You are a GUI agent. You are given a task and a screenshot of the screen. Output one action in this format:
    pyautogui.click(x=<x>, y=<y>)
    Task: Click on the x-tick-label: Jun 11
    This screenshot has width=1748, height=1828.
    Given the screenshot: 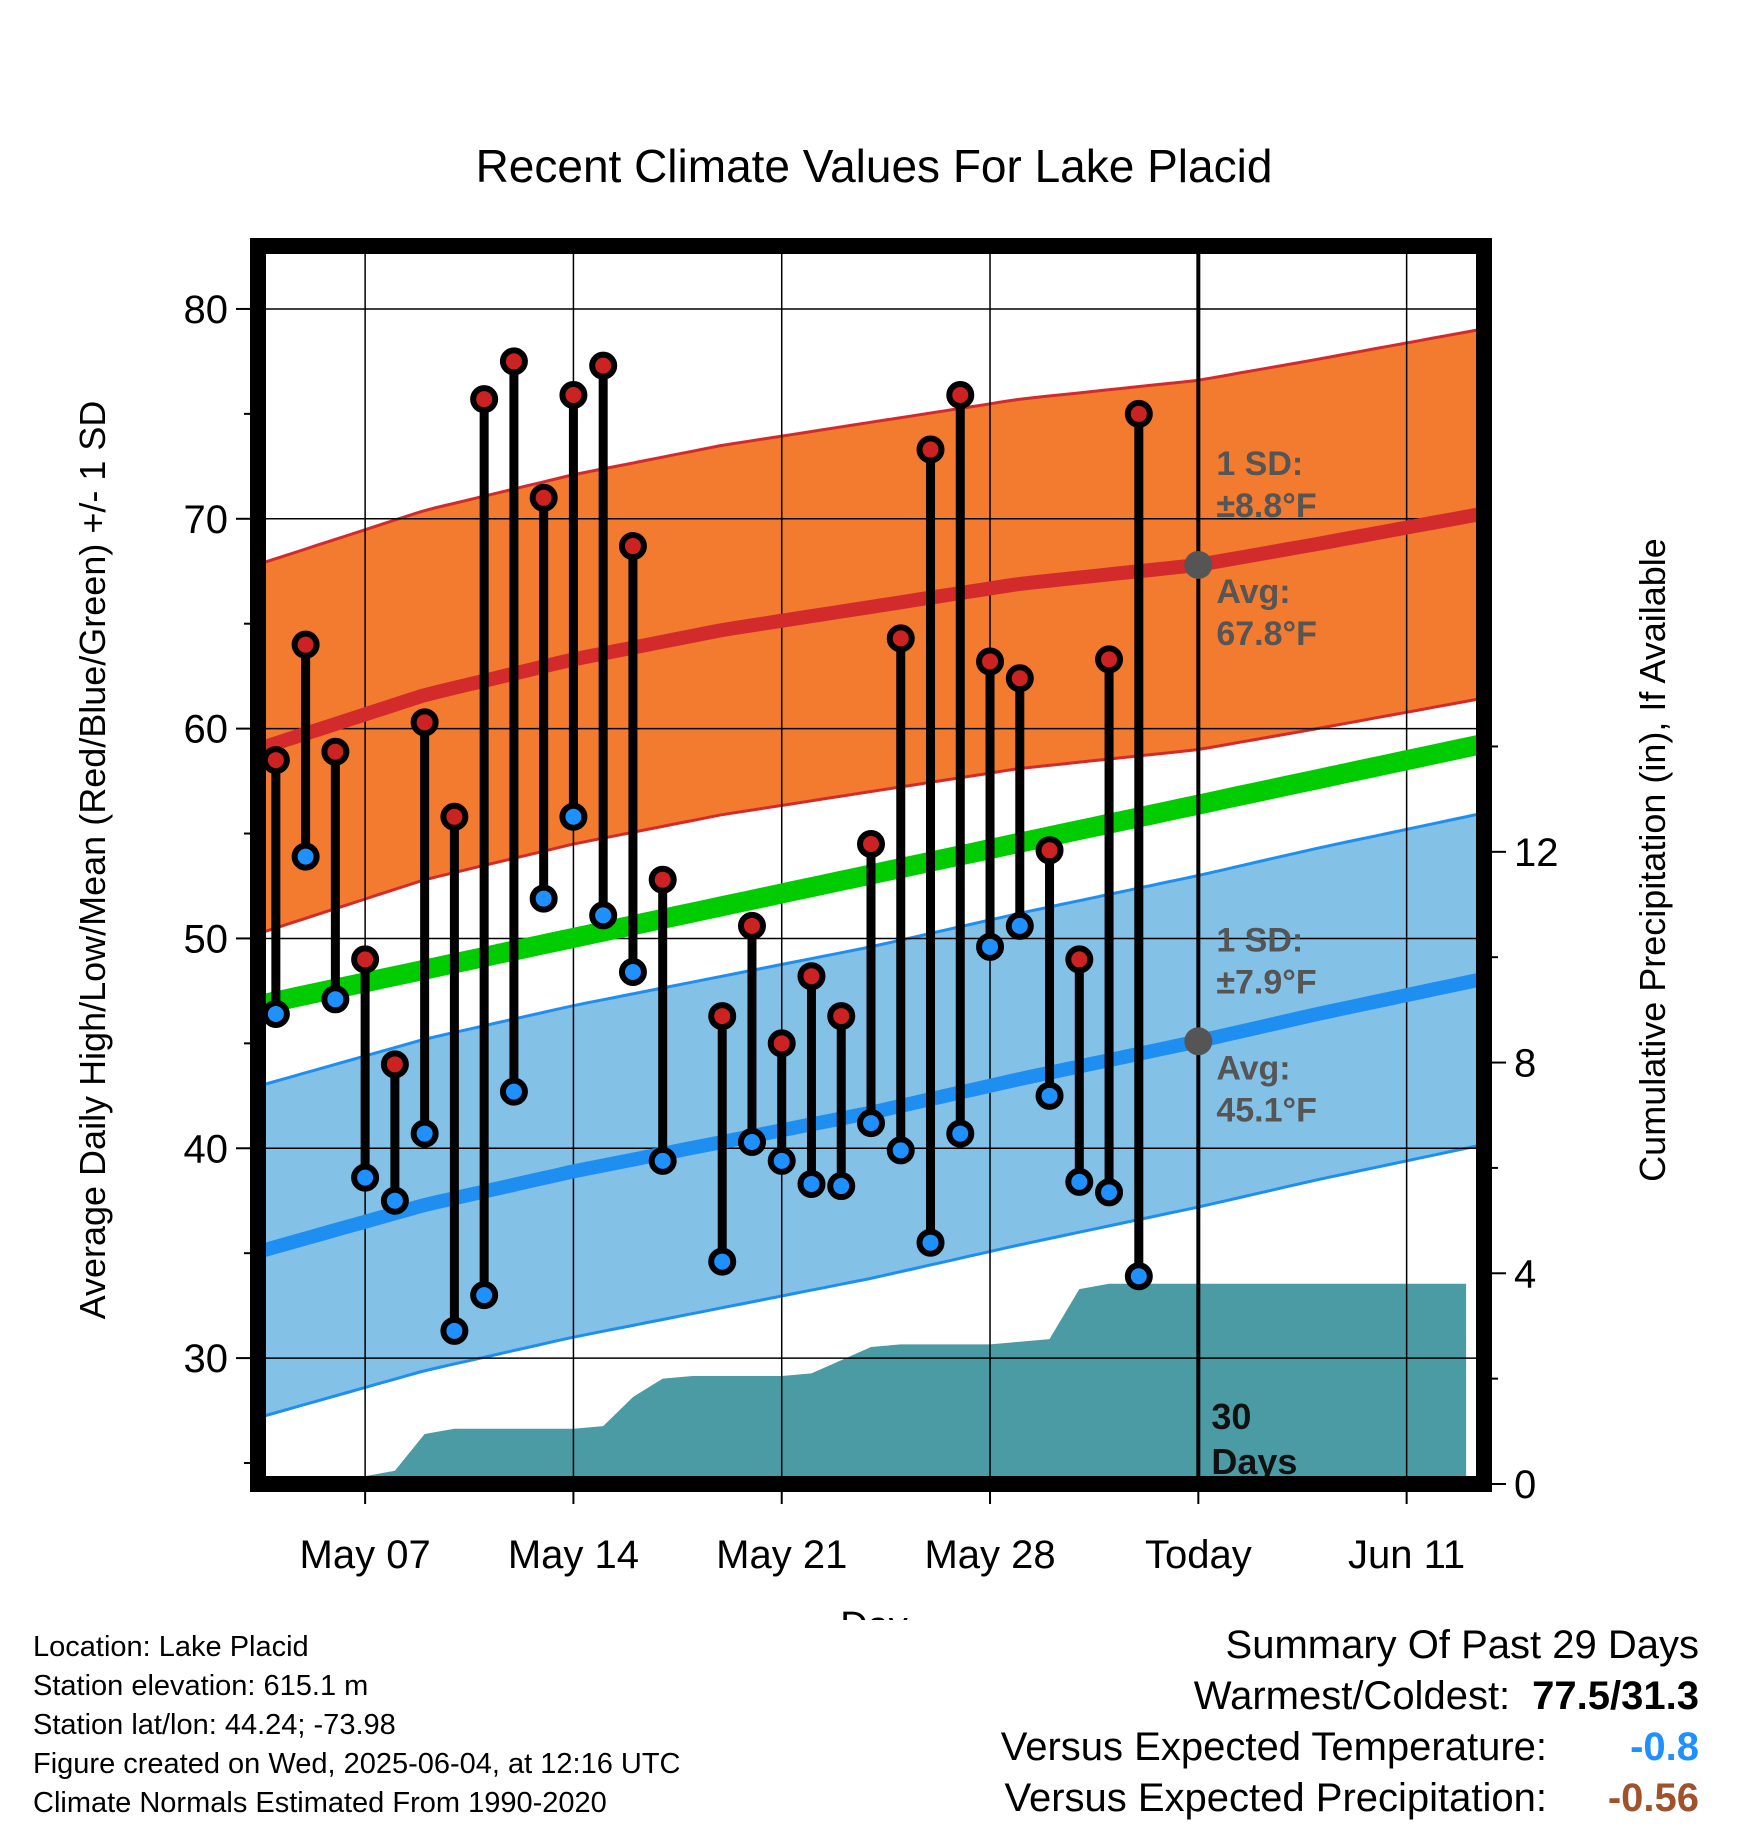 What is the action you would take?
    pyautogui.click(x=1406, y=1555)
    